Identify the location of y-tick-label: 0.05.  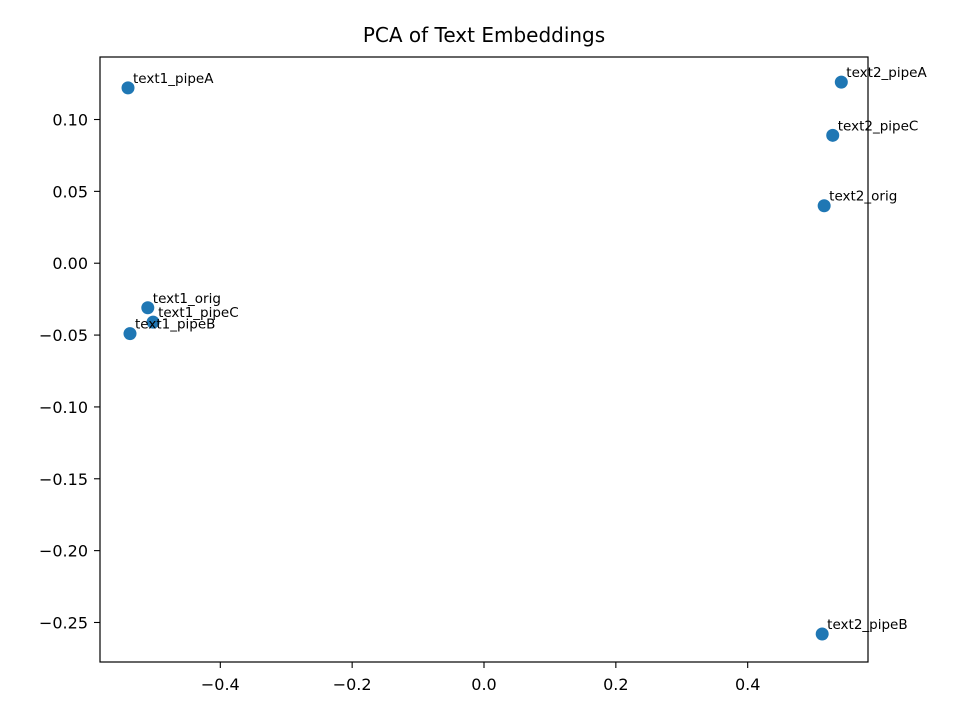
(70, 191).